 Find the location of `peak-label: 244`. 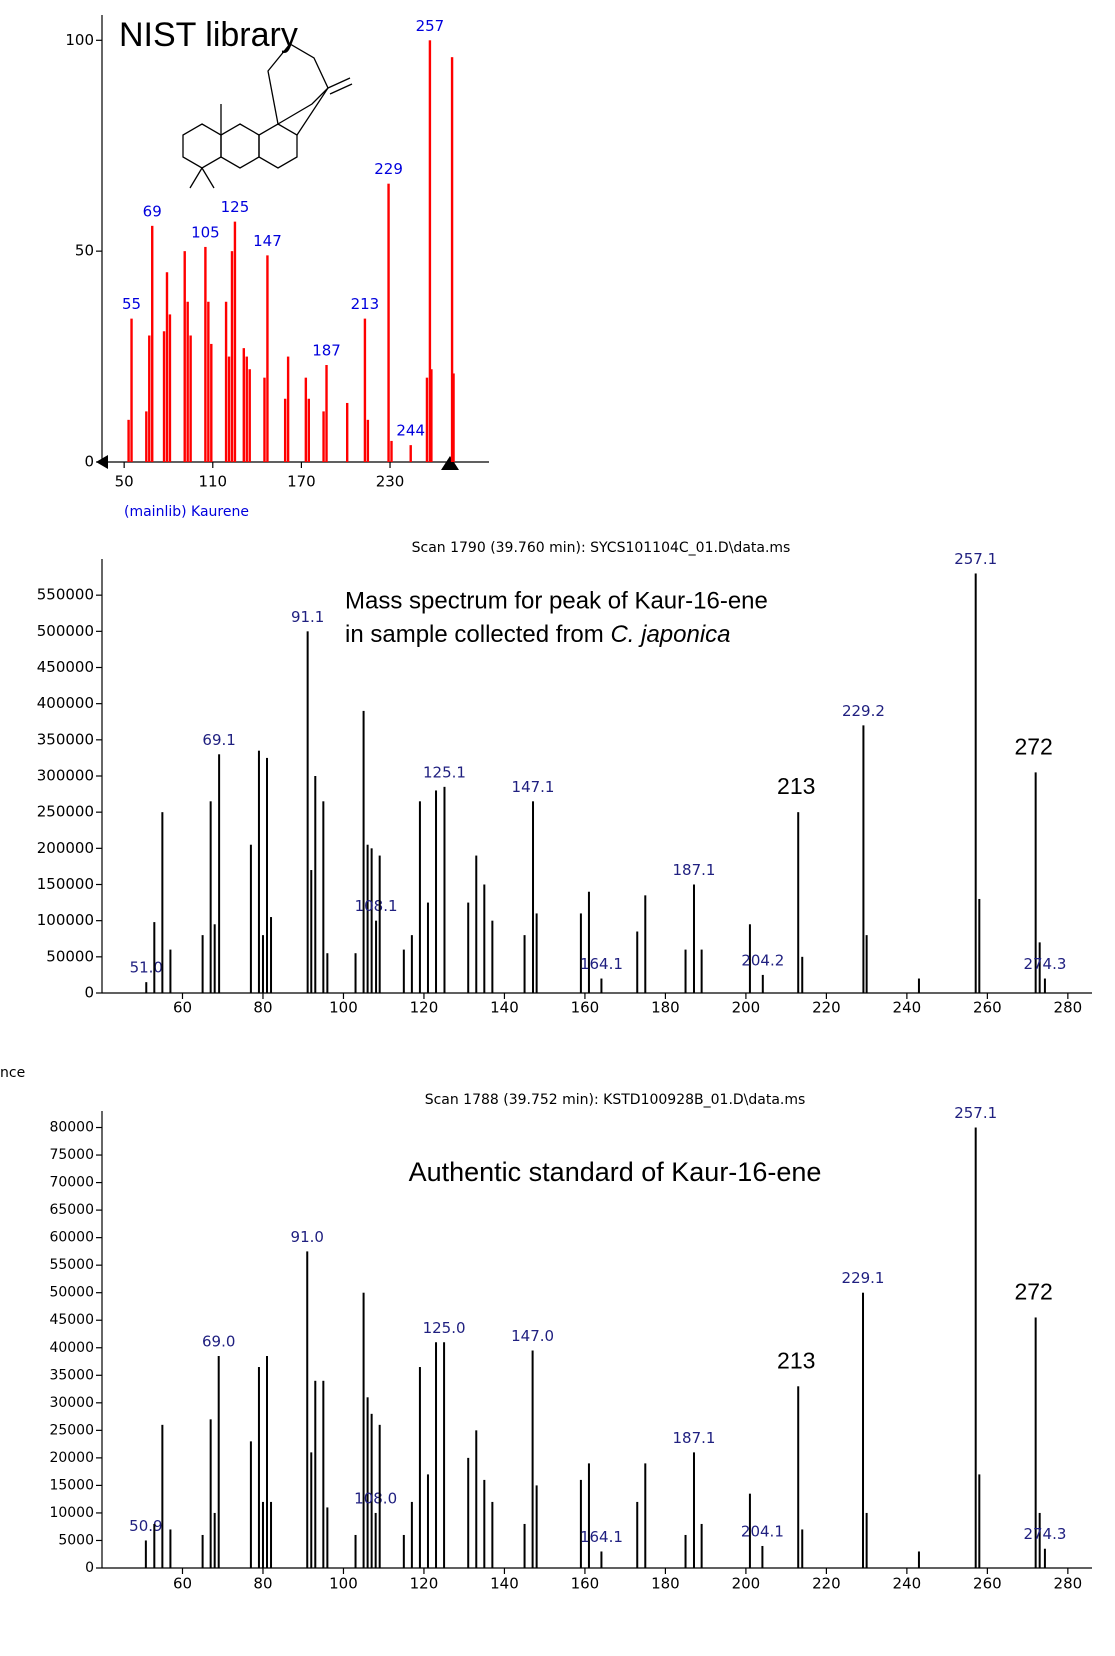

peak-label: 244 is located at coordinates (410, 431).